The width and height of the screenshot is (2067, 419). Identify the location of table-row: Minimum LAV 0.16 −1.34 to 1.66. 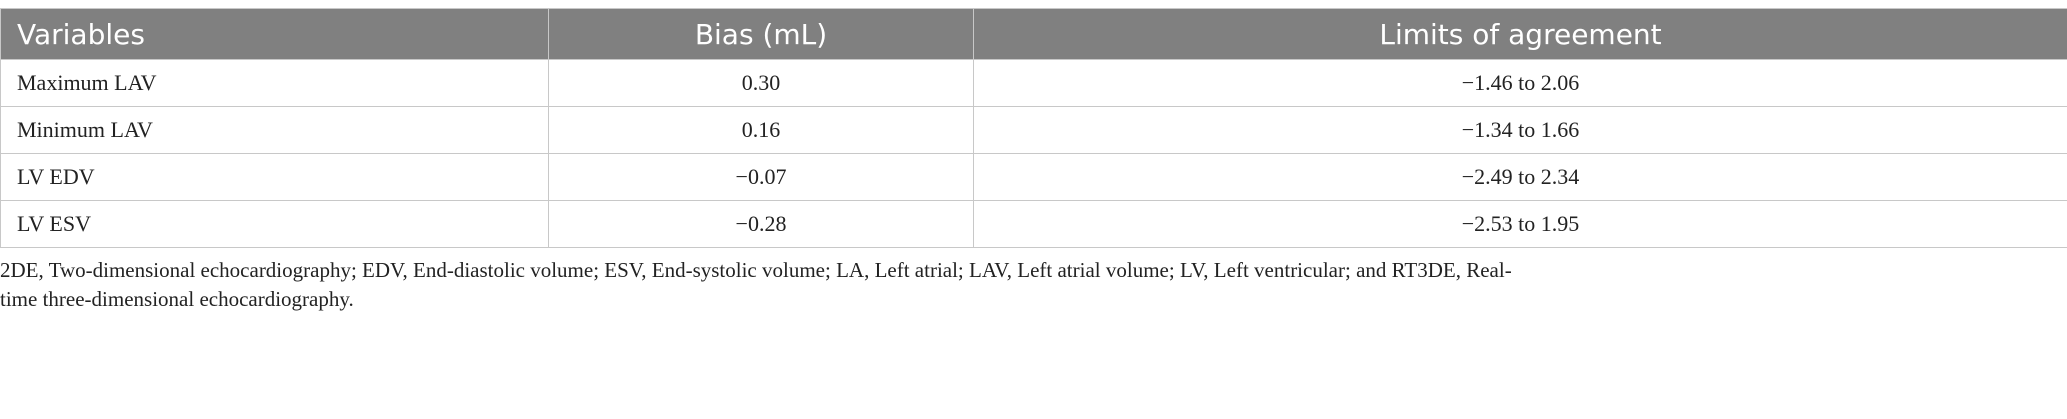
(1033, 130).